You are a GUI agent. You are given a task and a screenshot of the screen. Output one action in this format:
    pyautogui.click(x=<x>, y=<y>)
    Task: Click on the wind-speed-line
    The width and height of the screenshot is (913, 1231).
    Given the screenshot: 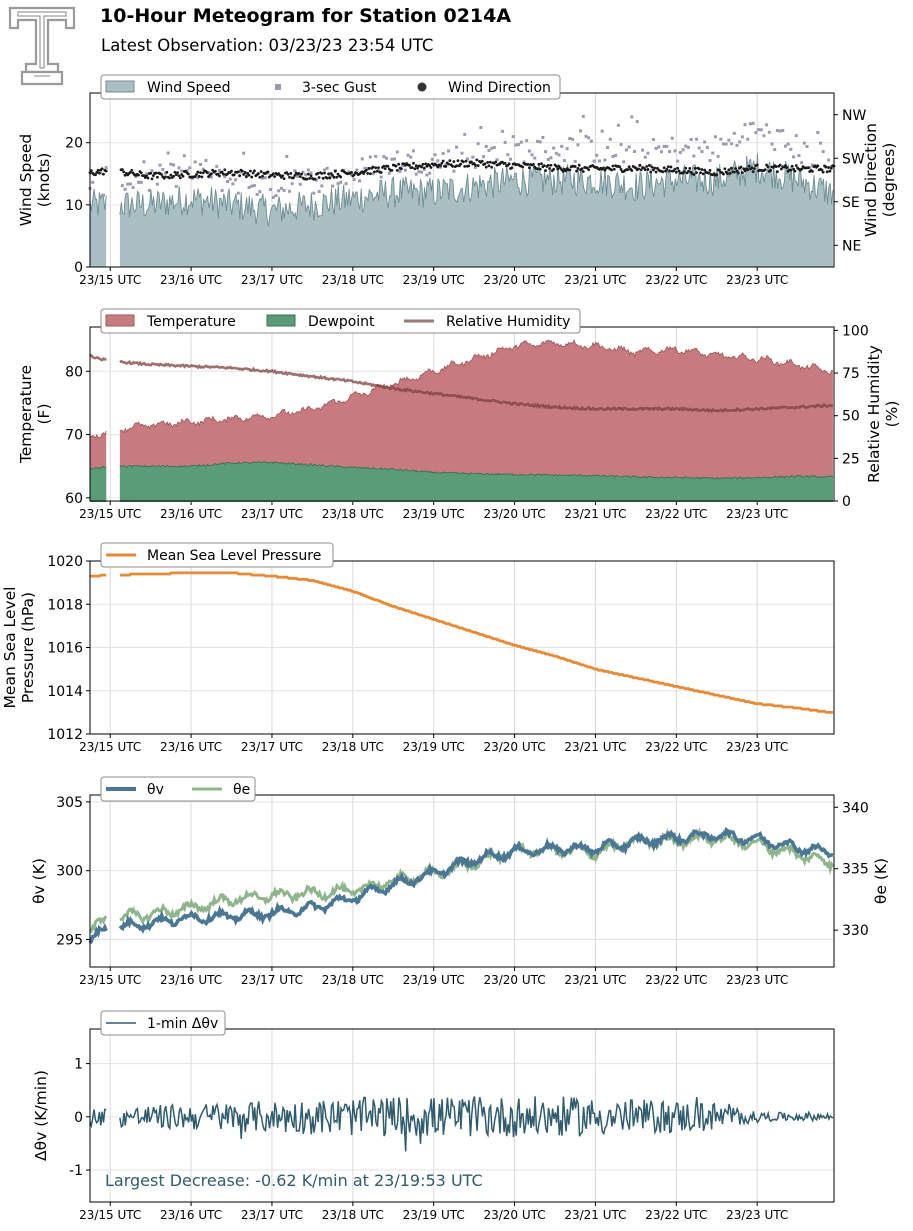 What is the action you would take?
    pyautogui.click(x=98, y=202)
    